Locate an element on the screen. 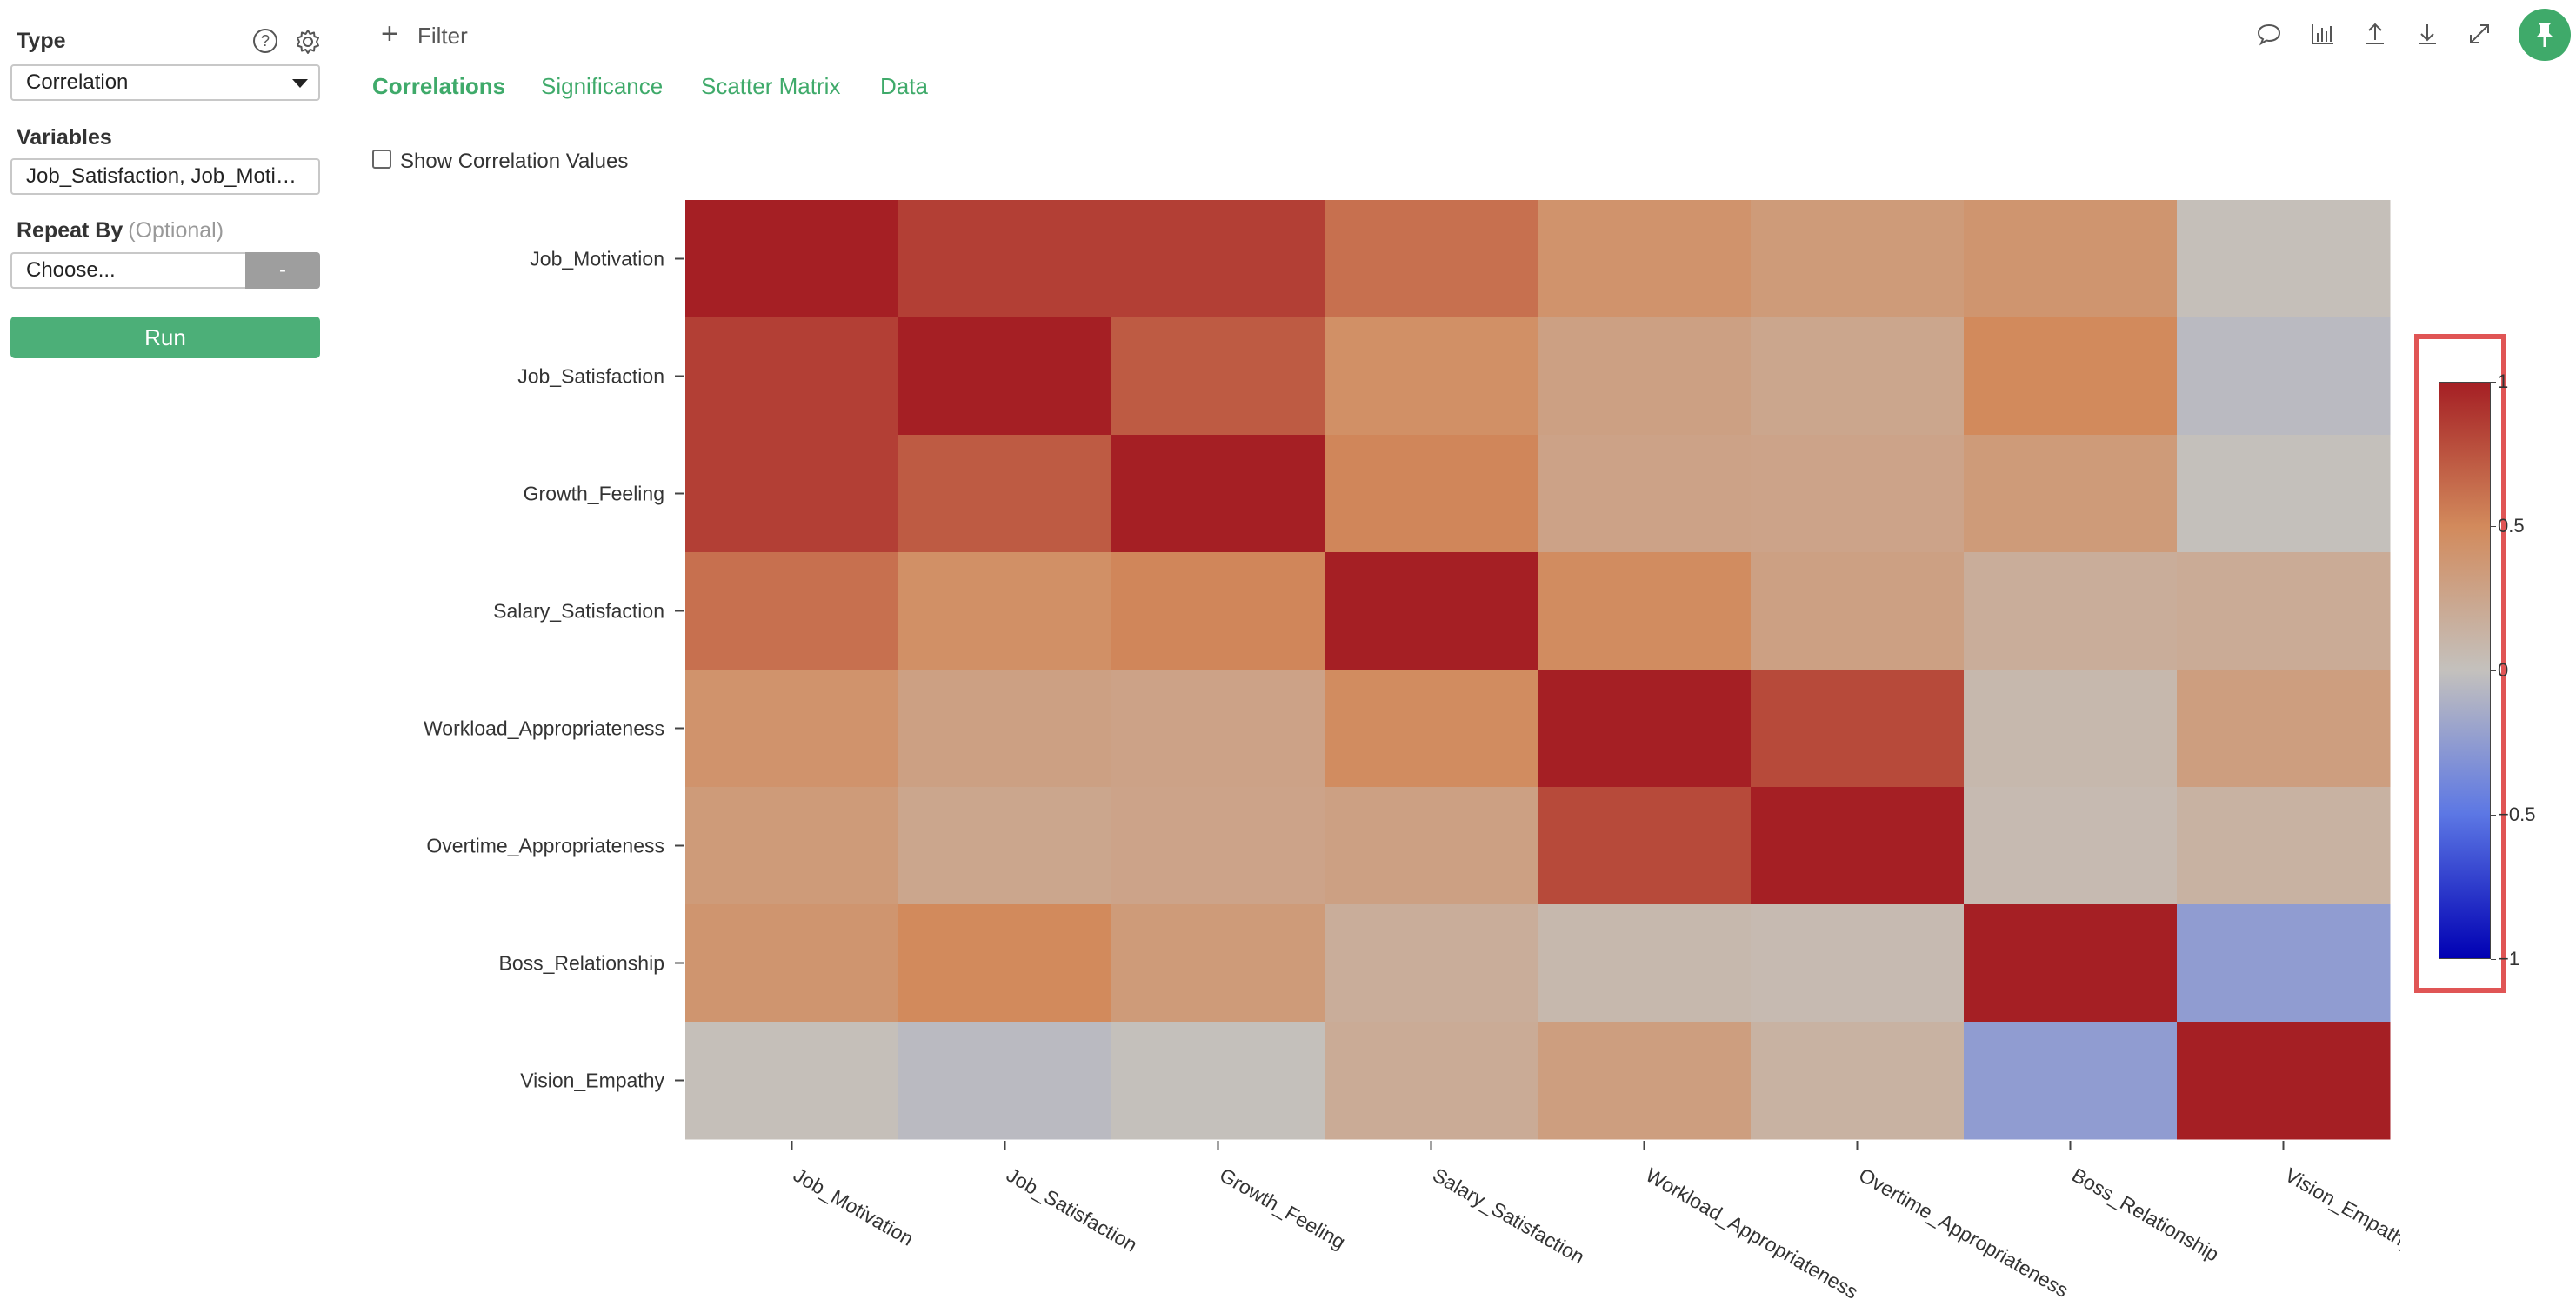  heatmap-cell-workload-appropriateness-salary-satisfaction is located at coordinates (1431, 729).